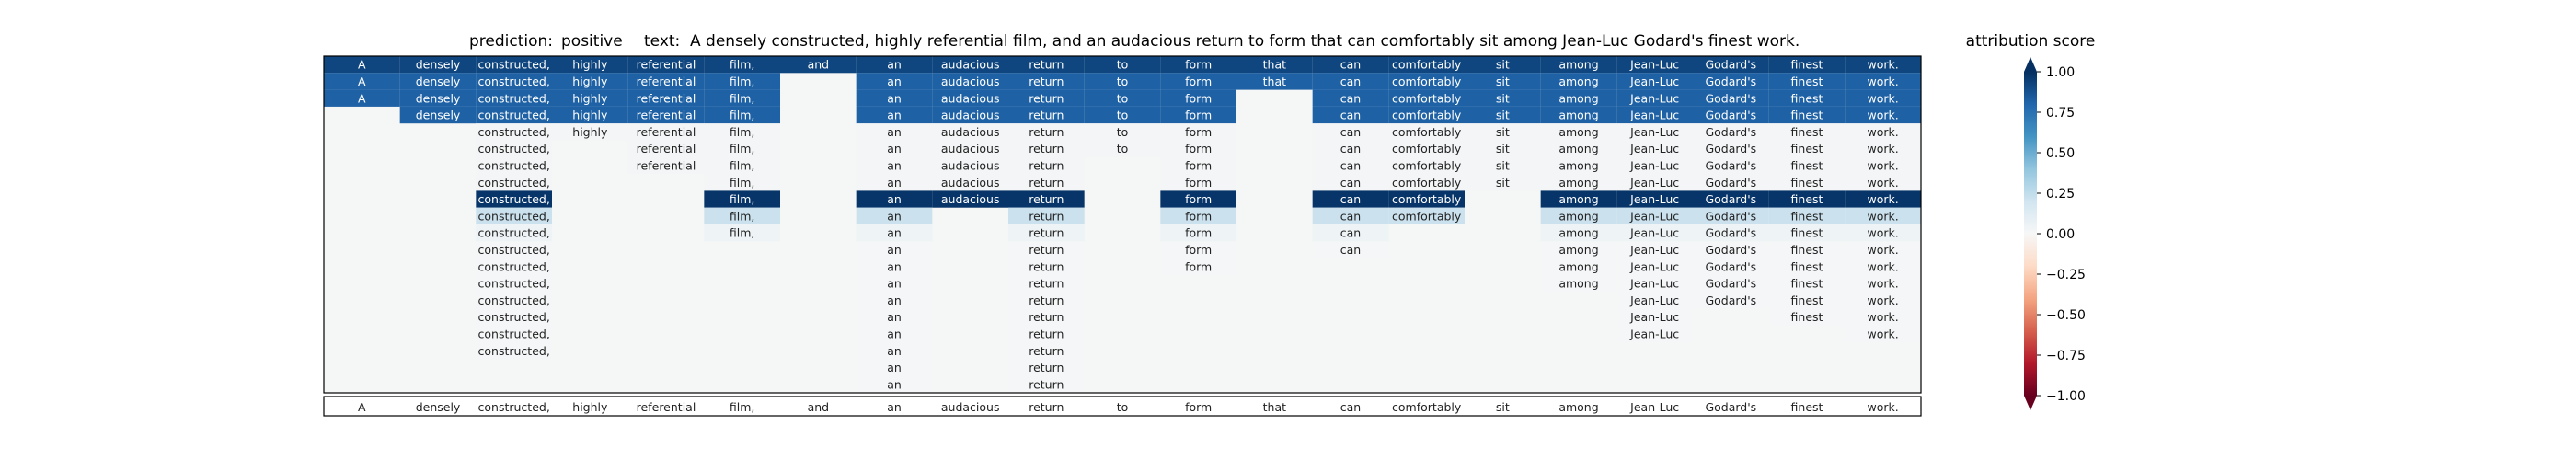 The image size is (2576, 460). What do you see at coordinates (590, 407) in the screenshot?
I see `bottom-token-label: highly` at bounding box center [590, 407].